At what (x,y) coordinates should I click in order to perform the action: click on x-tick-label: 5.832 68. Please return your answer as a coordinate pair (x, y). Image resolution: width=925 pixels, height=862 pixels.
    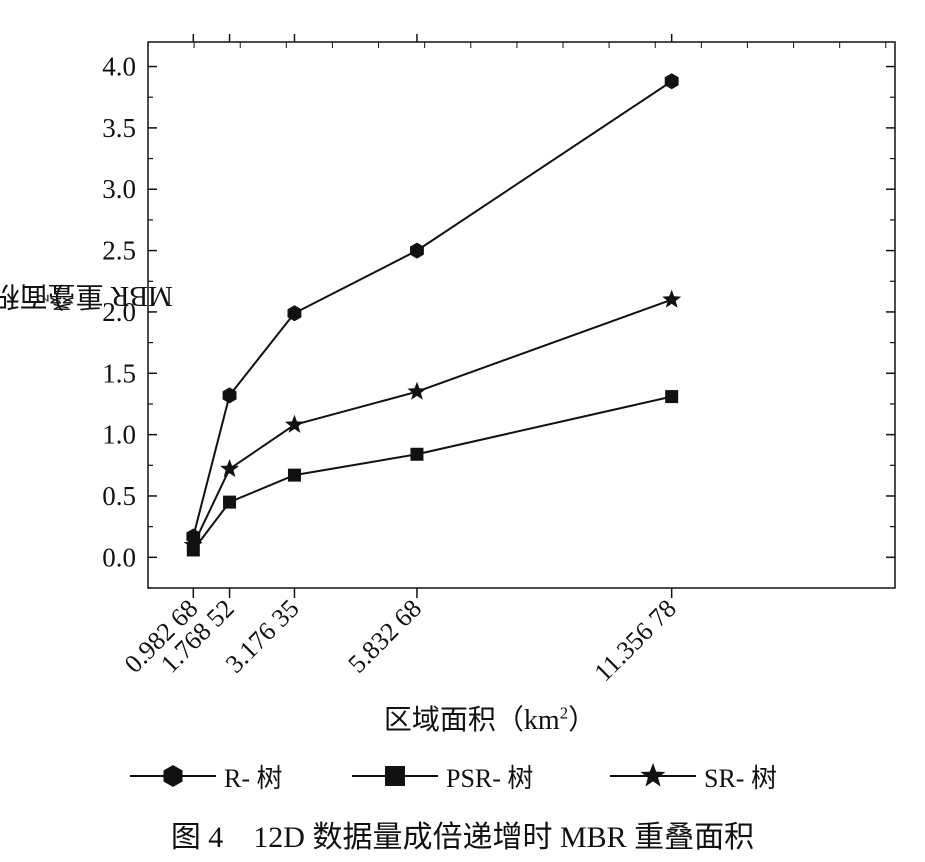
    Looking at the image, I should click on (384, 636).